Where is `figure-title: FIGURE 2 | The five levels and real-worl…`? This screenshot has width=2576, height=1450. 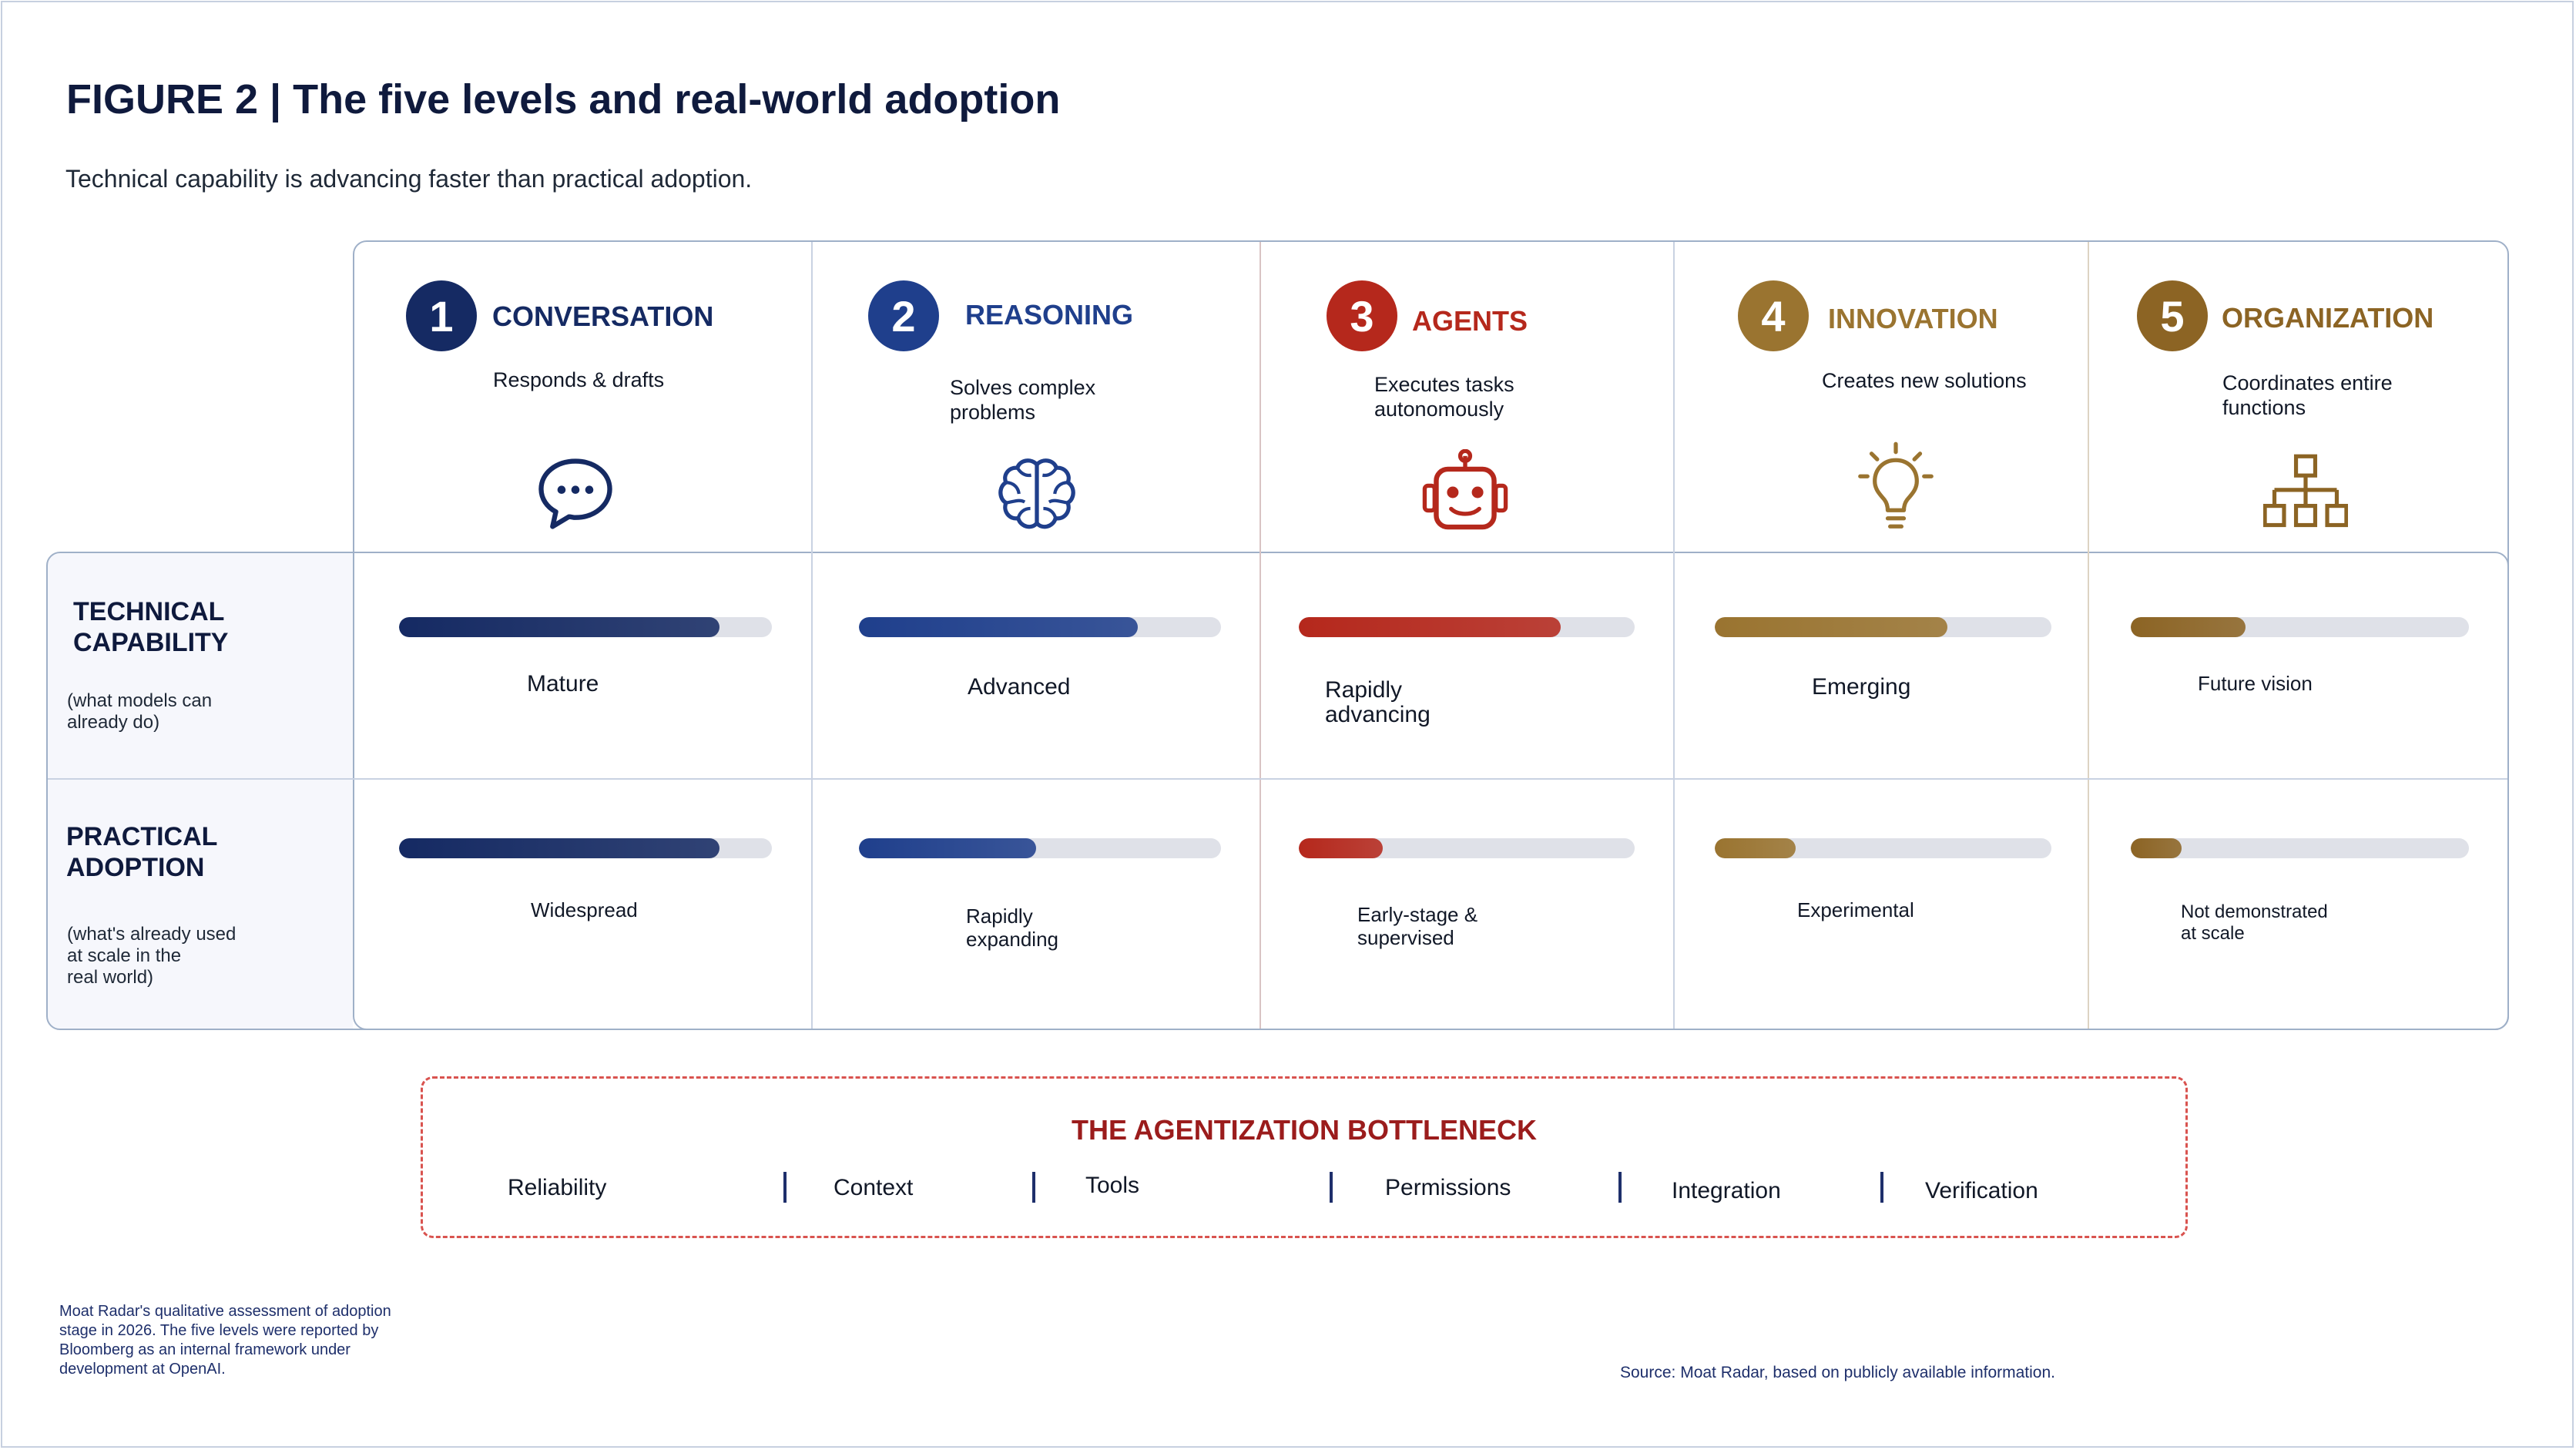
figure-title: FIGURE 2 | The five levels and real-worl… is located at coordinates (563, 99).